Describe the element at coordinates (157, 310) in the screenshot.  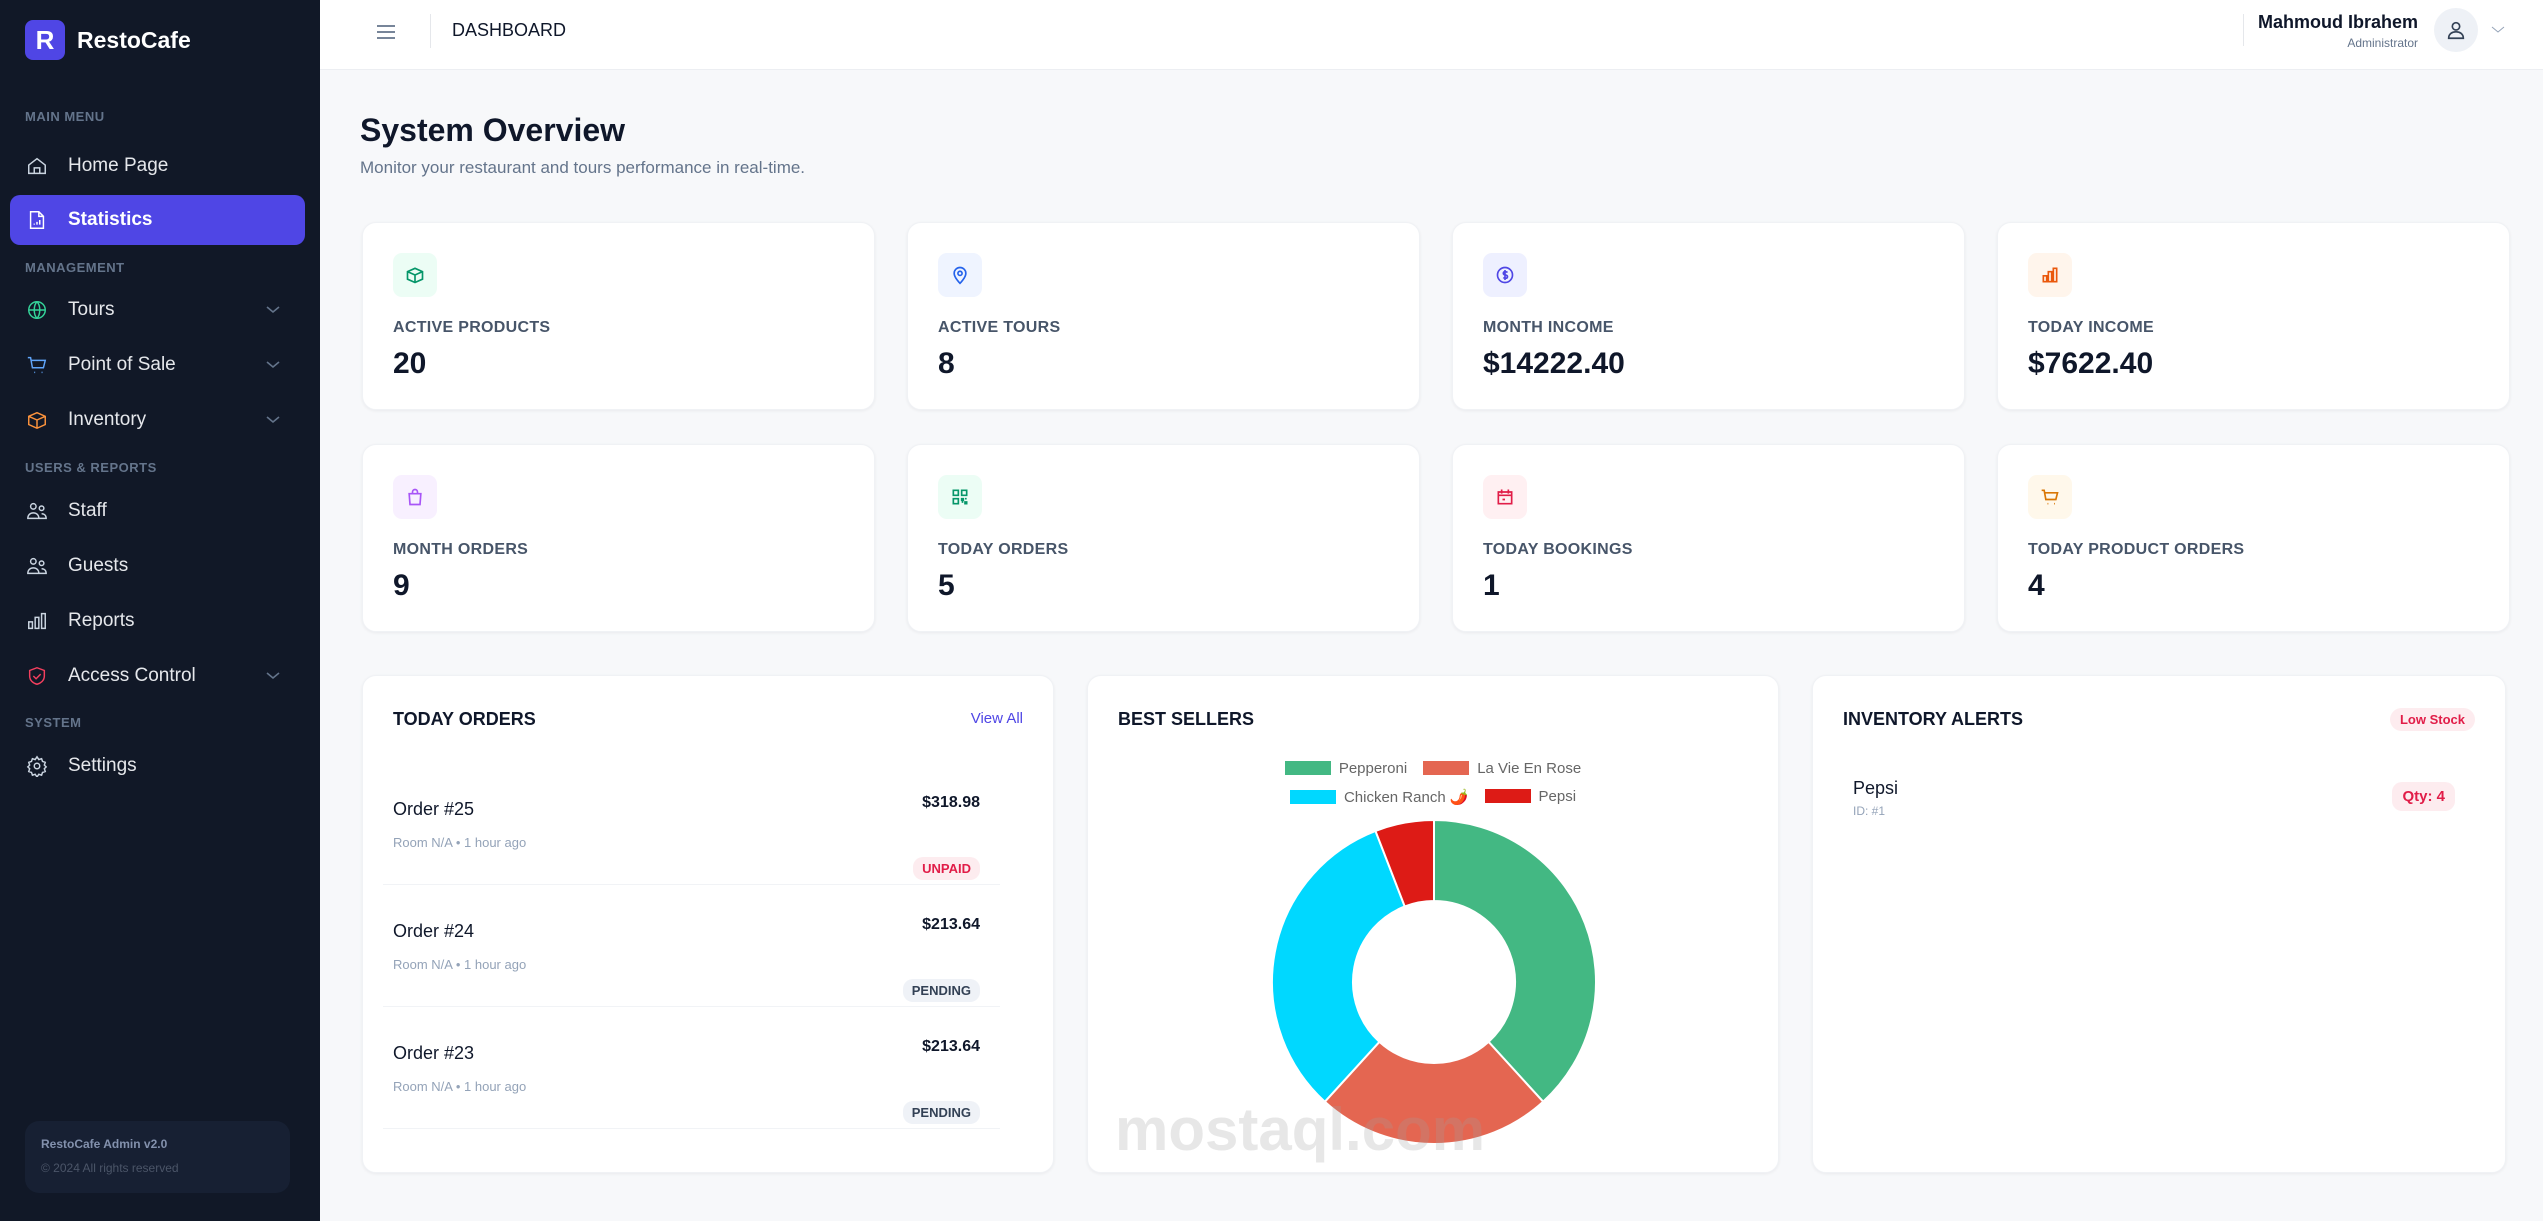
I see `sidebar-item-tours: Tours` at that location.